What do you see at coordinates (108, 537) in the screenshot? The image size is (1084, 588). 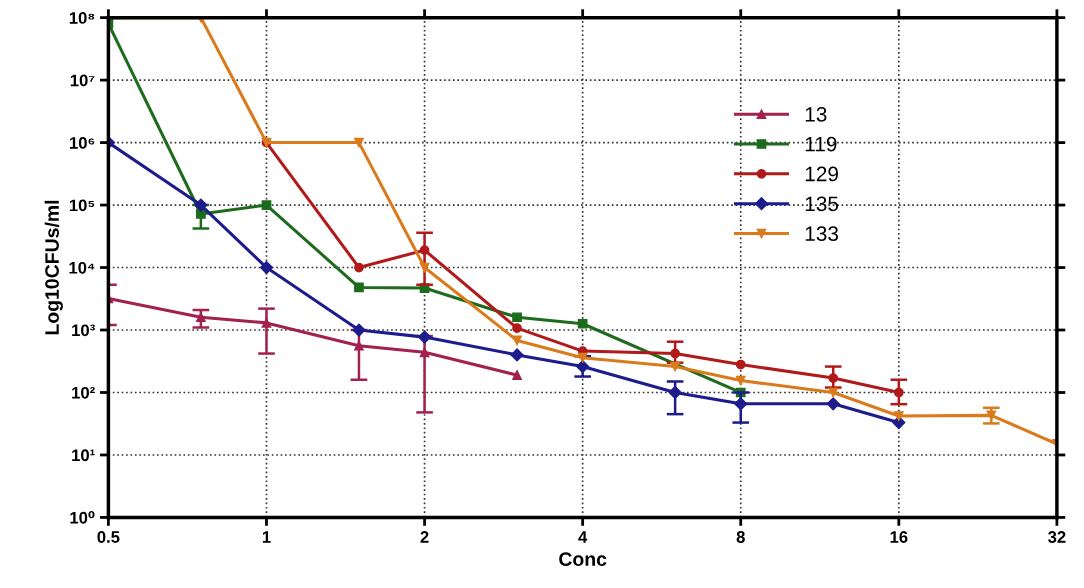 I see `x-tick-label: 0.5` at bounding box center [108, 537].